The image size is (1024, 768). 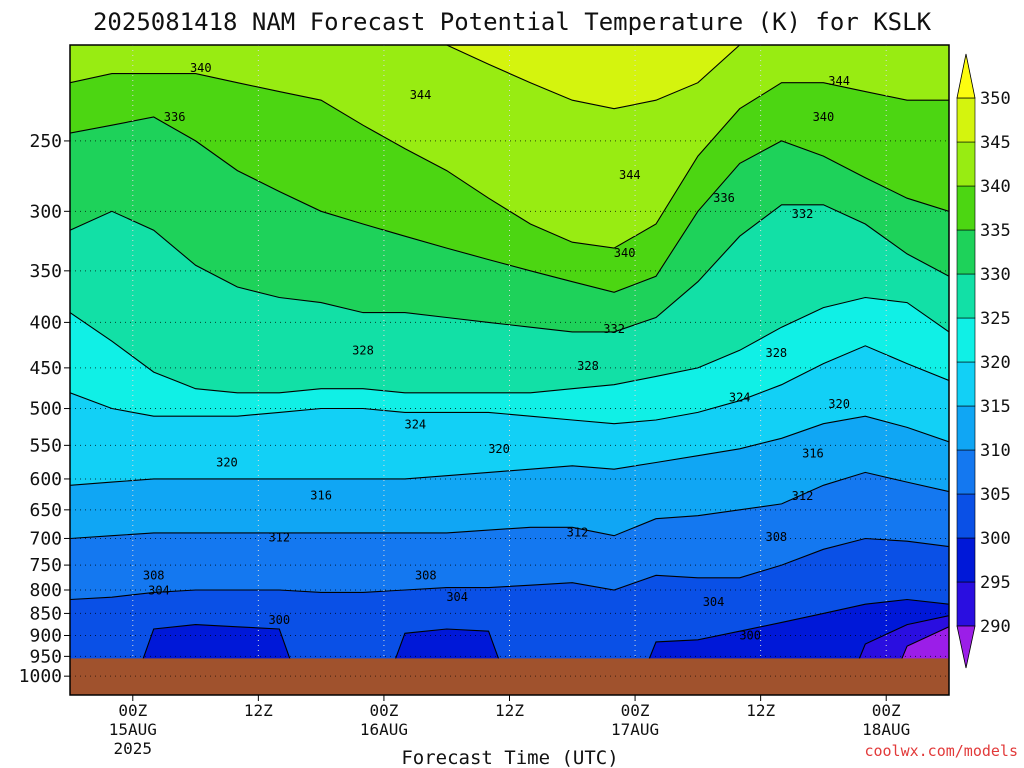 What do you see at coordinates (45, 141) in the screenshot?
I see `y-tick-label-250: 250` at bounding box center [45, 141].